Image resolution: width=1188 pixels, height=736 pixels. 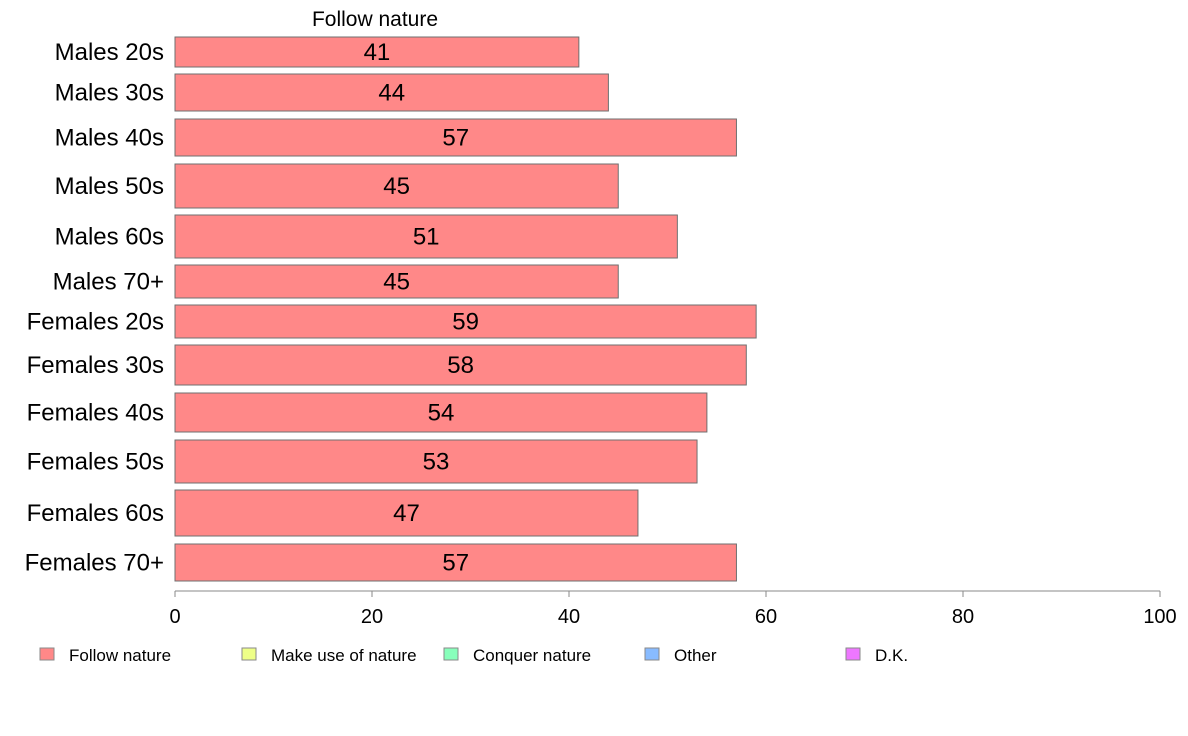 I want to click on data-label: 58, so click(x=460, y=365).